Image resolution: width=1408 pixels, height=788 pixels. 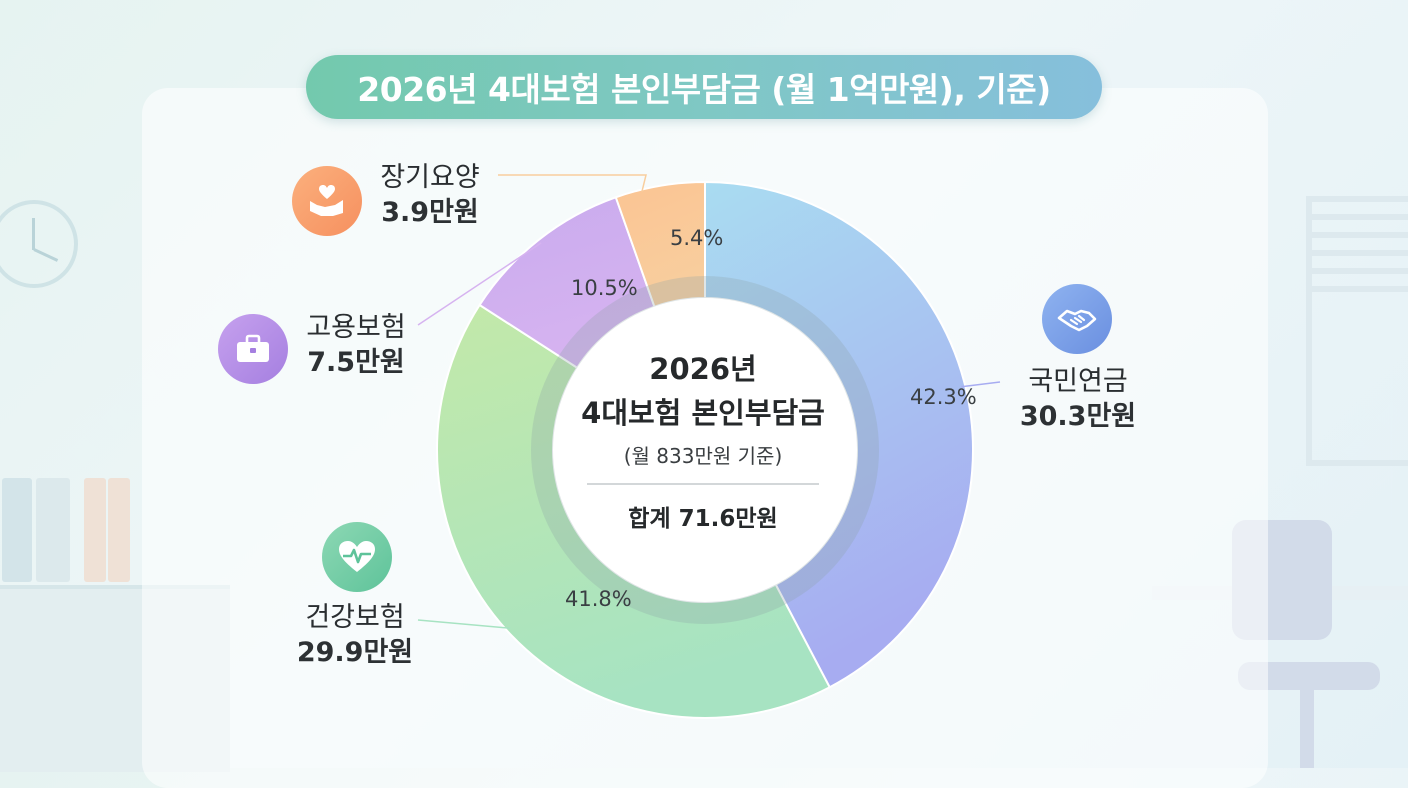 I want to click on series-amount: 29.9만원, so click(x=355, y=653).